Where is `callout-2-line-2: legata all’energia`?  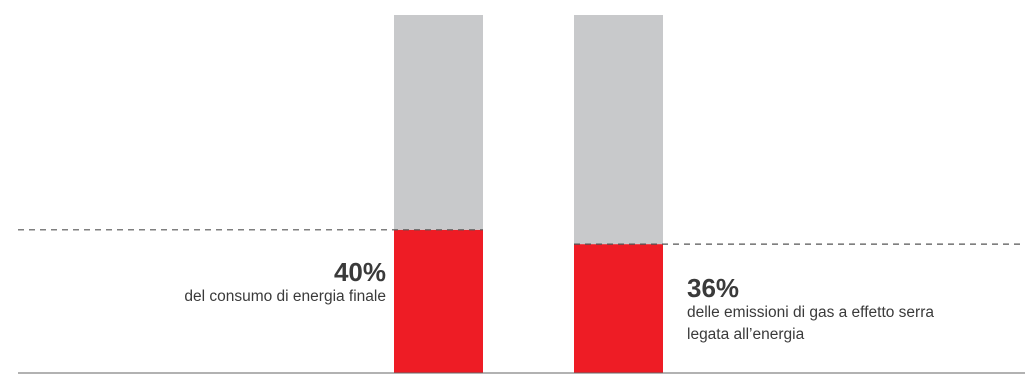
callout-2-line-2: legata all’energia is located at coordinates (746, 334).